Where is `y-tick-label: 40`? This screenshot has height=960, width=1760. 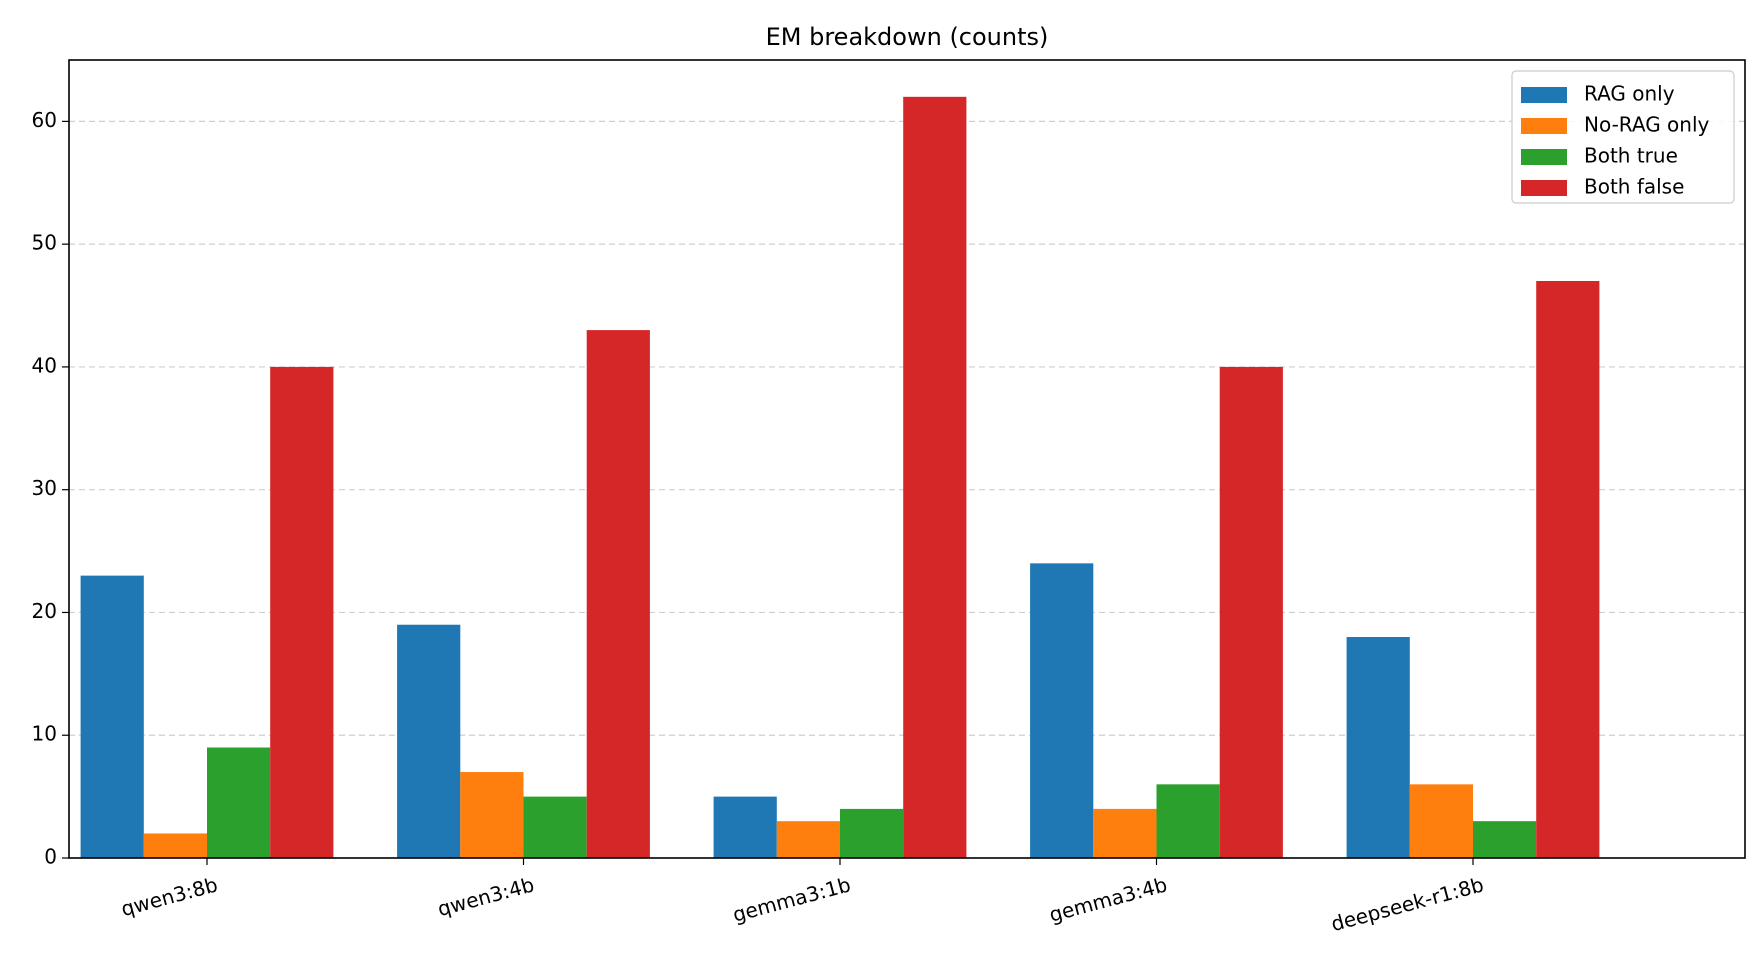 y-tick-label: 40 is located at coordinates (44, 365).